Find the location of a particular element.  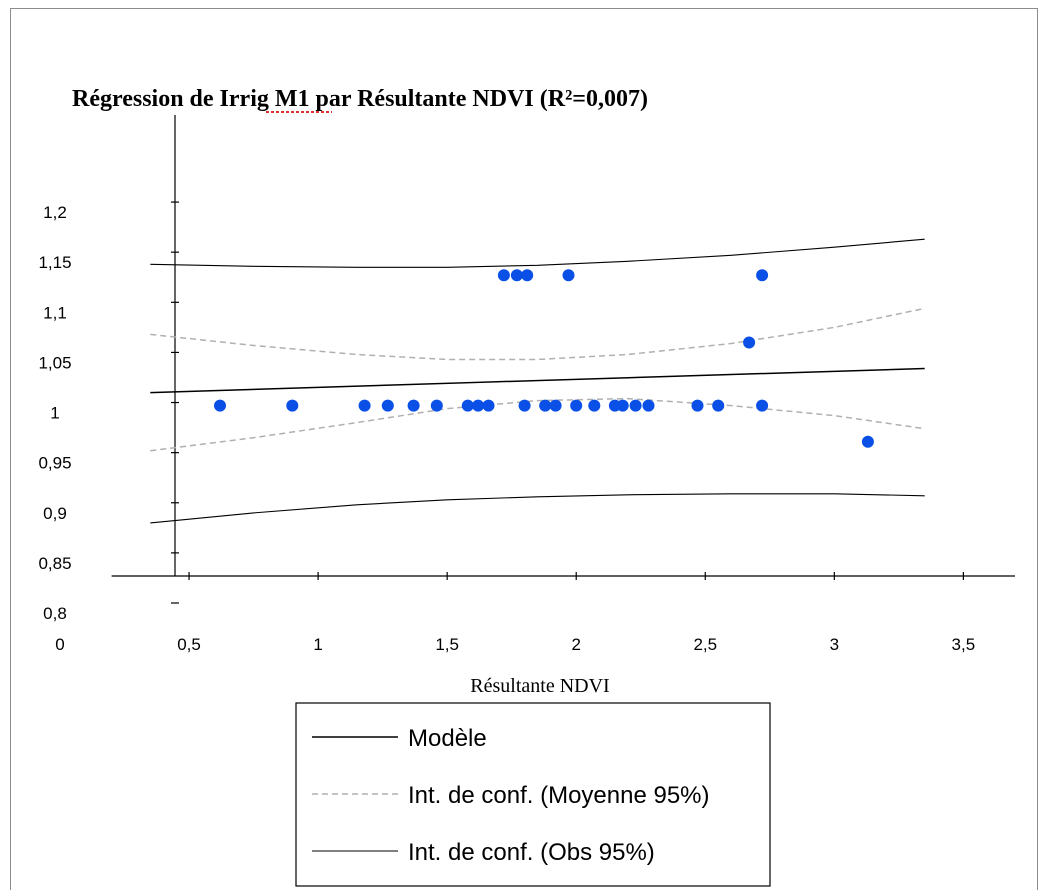

x-tick-label-4: 2 is located at coordinates (575, 644).